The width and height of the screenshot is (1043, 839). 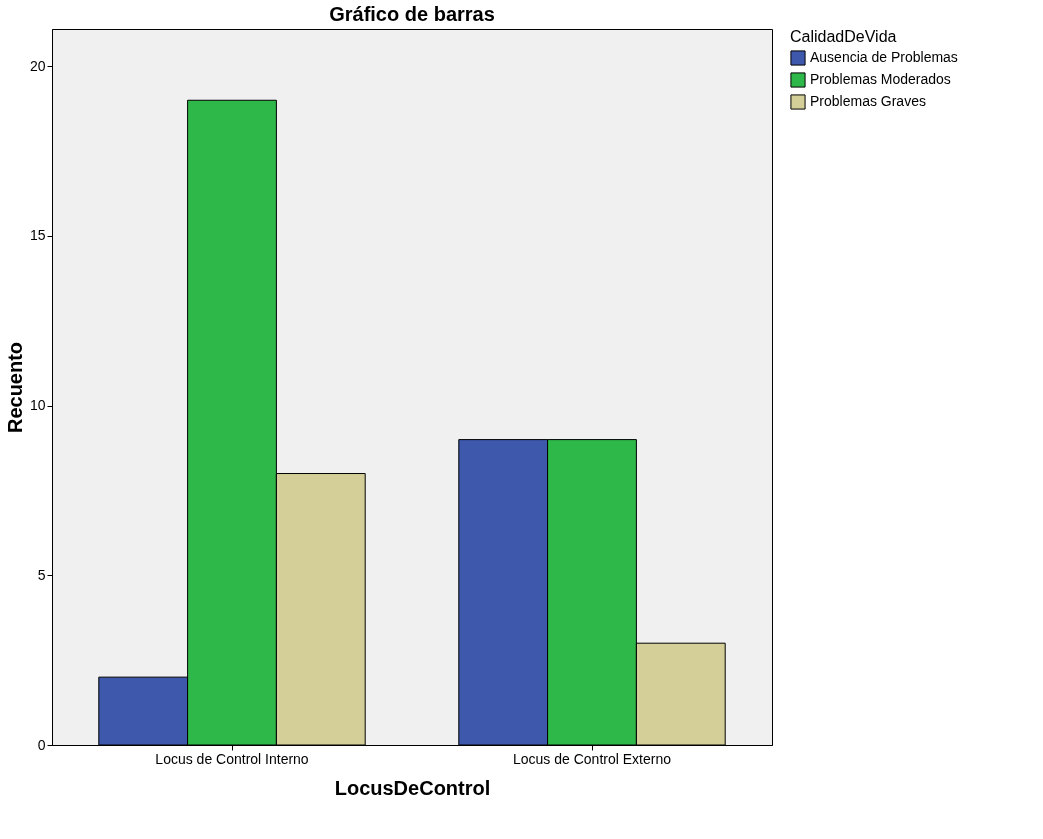 What do you see at coordinates (880, 79) in the screenshot?
I see `legend-label: Problemas Moderados` at bounding box center [880, 79].